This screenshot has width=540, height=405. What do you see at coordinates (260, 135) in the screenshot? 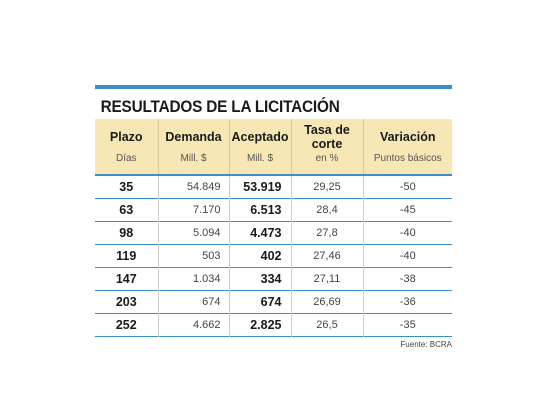
I see `header-aceptado: Aceptado` at bounding box center [260, 135].